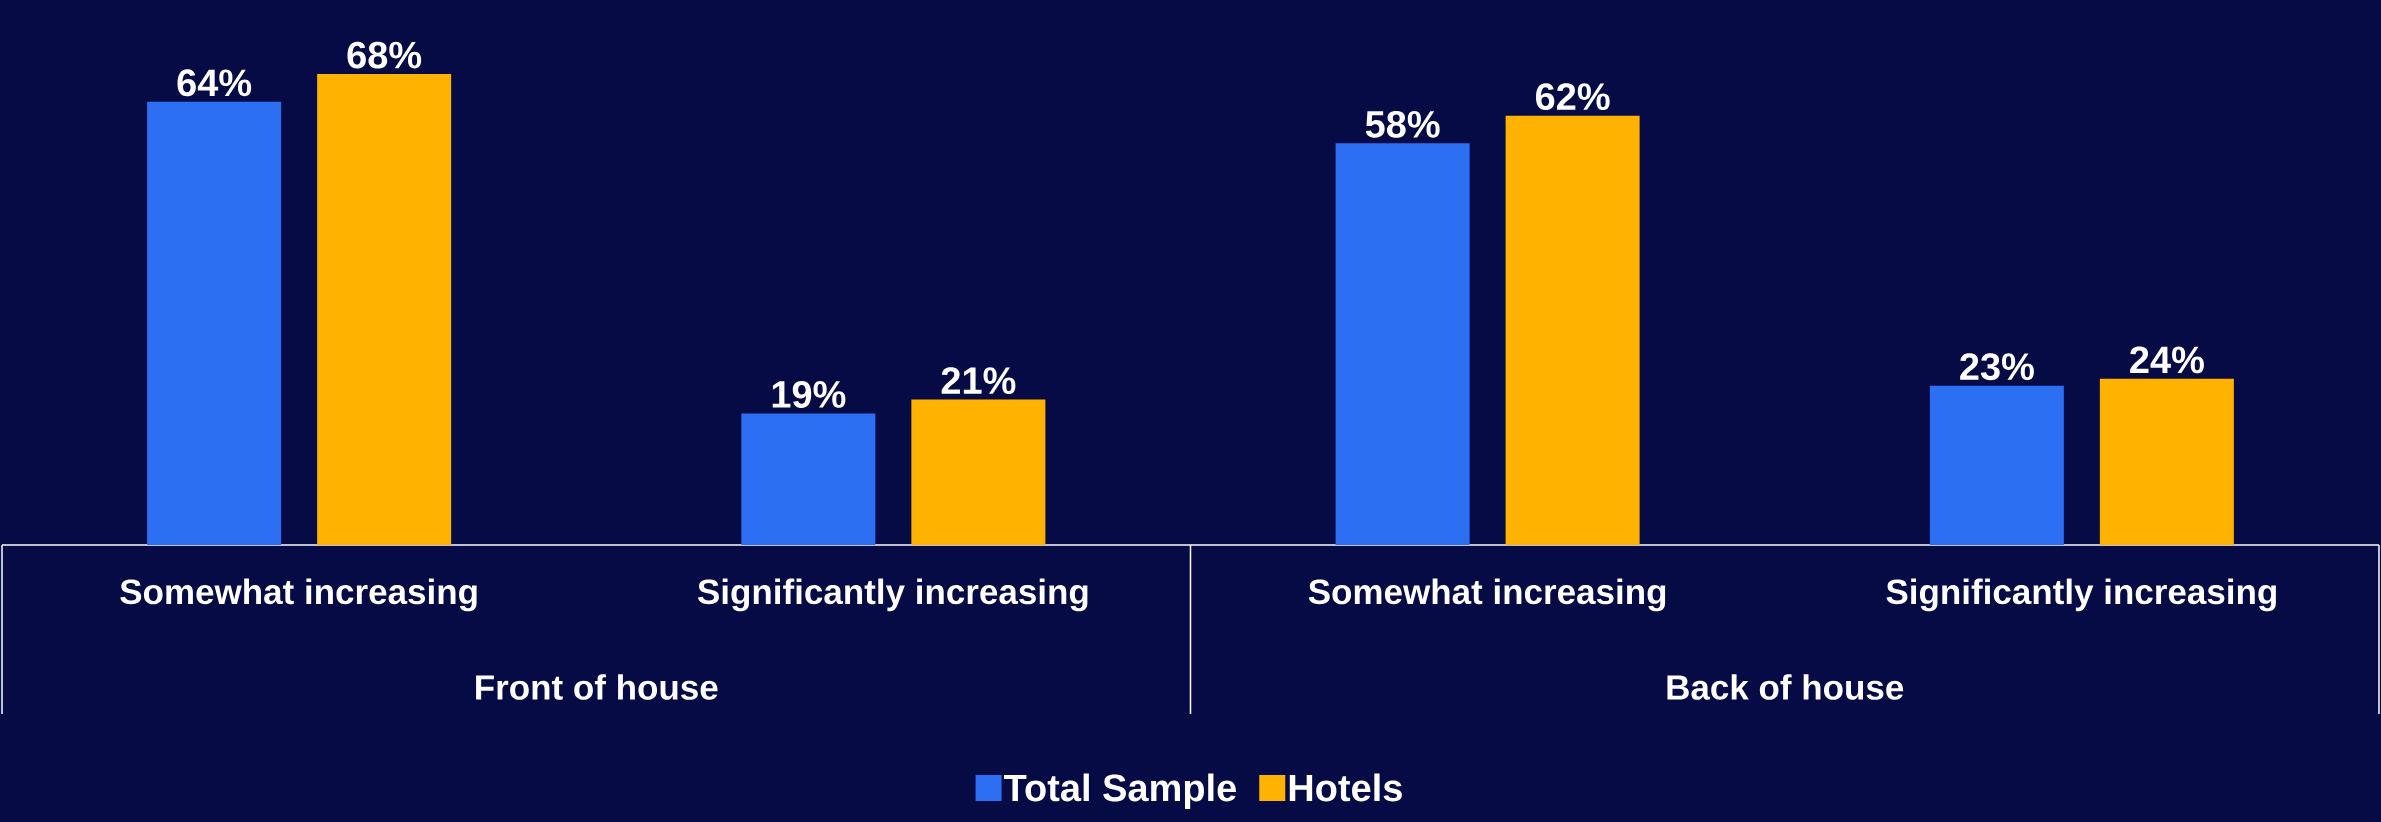 Image resolution: width=2381 pixels, height=822 pixels. Describe the element at coordinates (1345, 787) in the screenshot. I see `legend-label: Hotels` at that location.